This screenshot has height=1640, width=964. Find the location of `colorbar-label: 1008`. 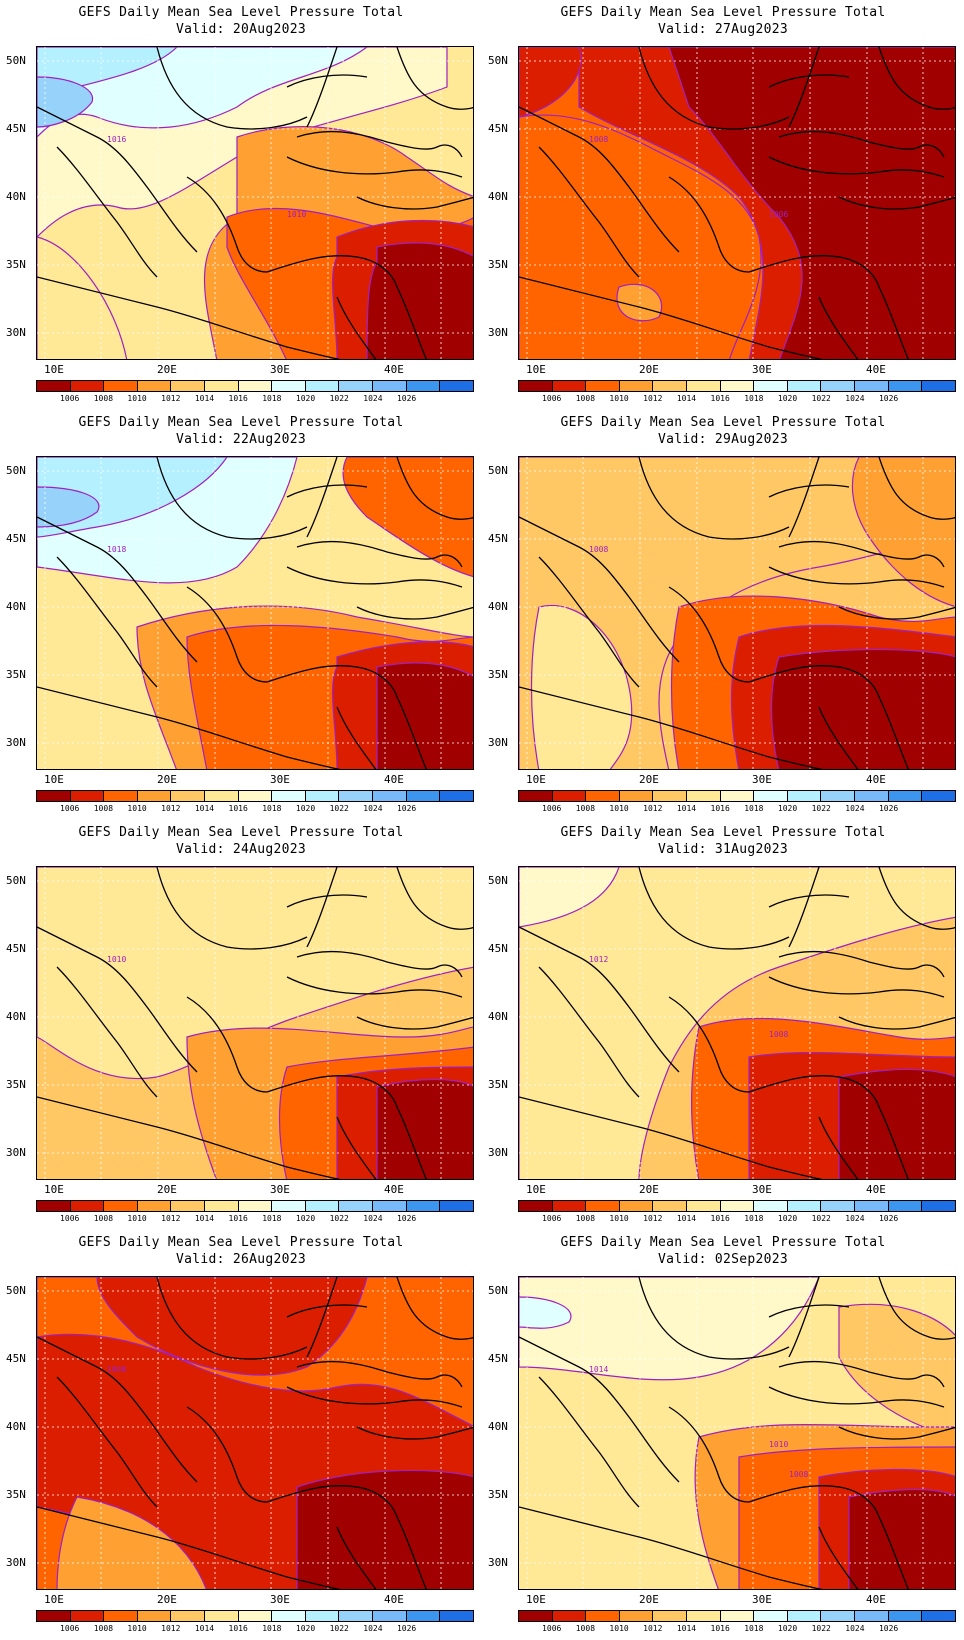

colorbar-label: 1008 is located at coordinates (103, 398).